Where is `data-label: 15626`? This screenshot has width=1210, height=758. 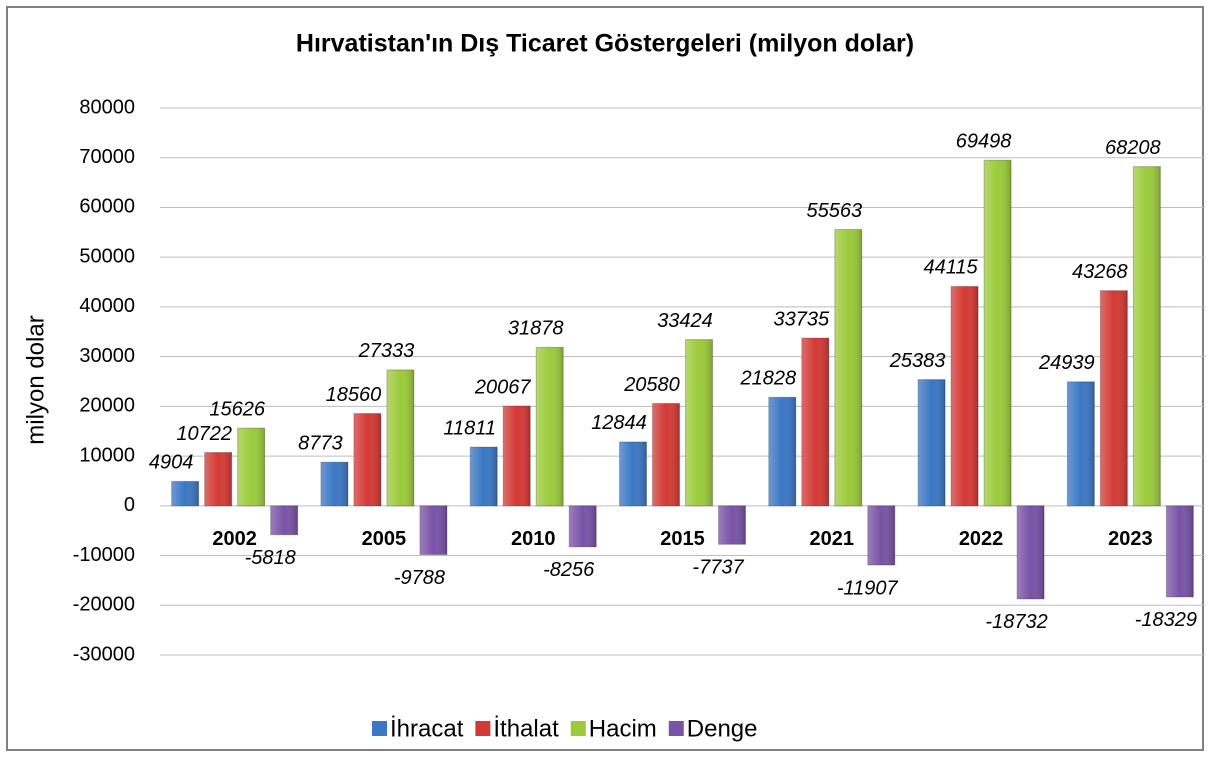
data-label: 15626 is located at coordinates (237, 409).